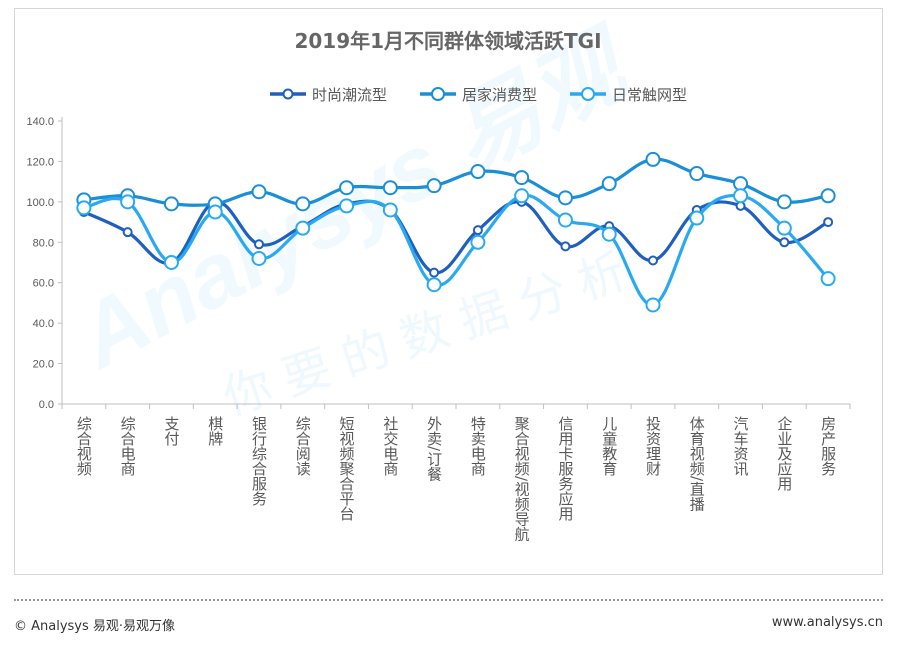 The image size is (897, 649). What do you see at coordinates (347, 468) in the screenshot?
I see `x-tick-label-7: 短视频聚合平台` at bounding box center [347, 468].